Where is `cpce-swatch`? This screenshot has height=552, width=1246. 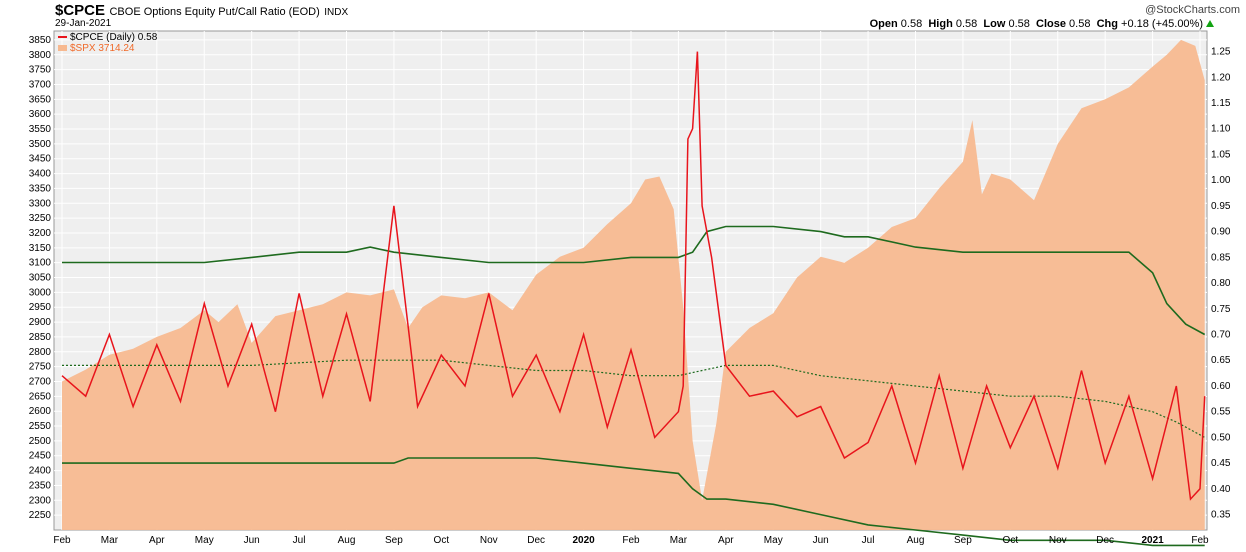 cpce-swatch is located at coordinates (62, 37).